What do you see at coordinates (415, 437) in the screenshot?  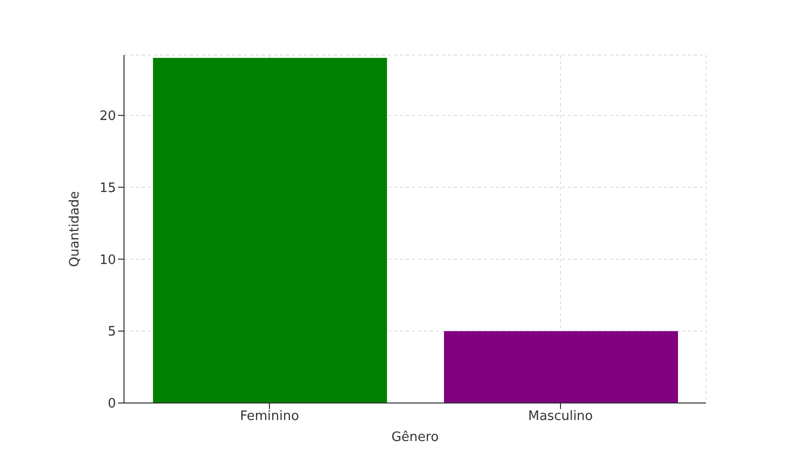 I see `x-axis-title: Gênero` at bounding box center [415, 437].